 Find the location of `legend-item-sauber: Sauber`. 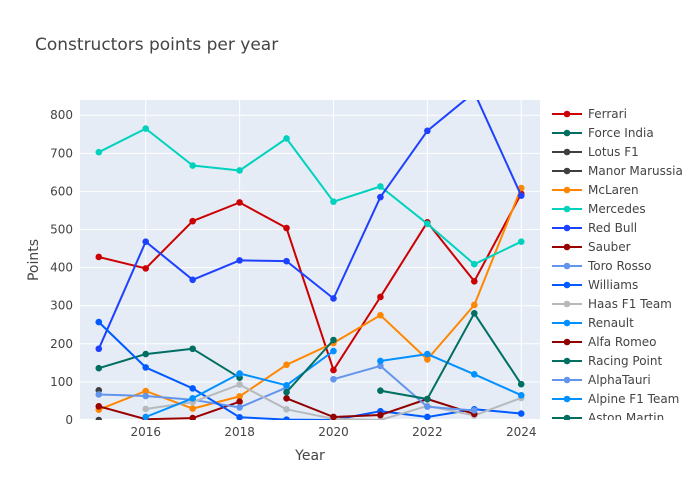

legend-item-sauber: Sauber is located at coordinates (591, 247).